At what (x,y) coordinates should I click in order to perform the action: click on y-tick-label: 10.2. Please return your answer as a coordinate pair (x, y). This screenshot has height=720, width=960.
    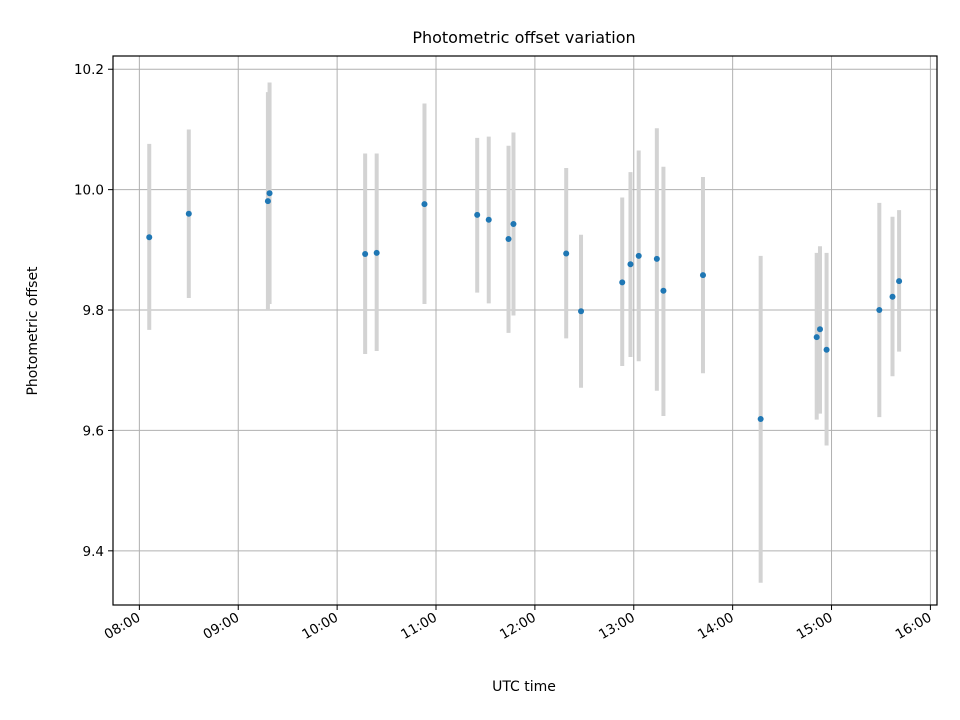
    Looking at the image, I should click on (89, 70).